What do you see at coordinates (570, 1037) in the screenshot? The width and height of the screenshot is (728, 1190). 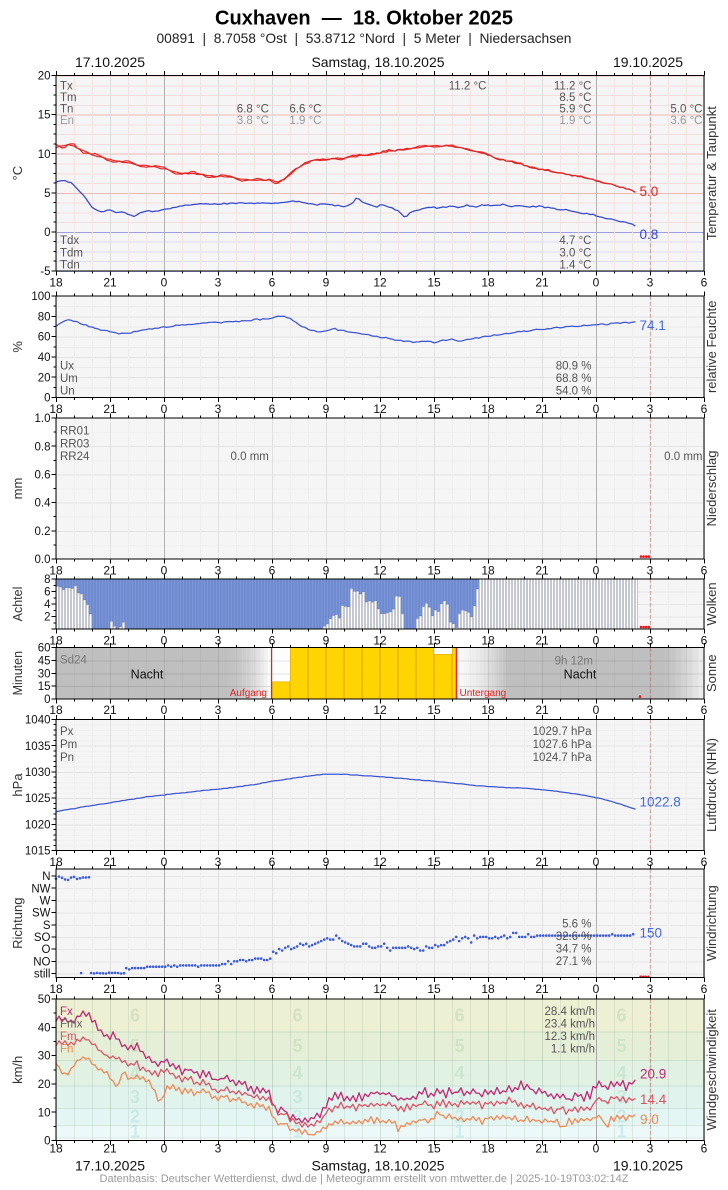 I see `svg-text: 12.3 km/h` at bounding box center [570, 1037].